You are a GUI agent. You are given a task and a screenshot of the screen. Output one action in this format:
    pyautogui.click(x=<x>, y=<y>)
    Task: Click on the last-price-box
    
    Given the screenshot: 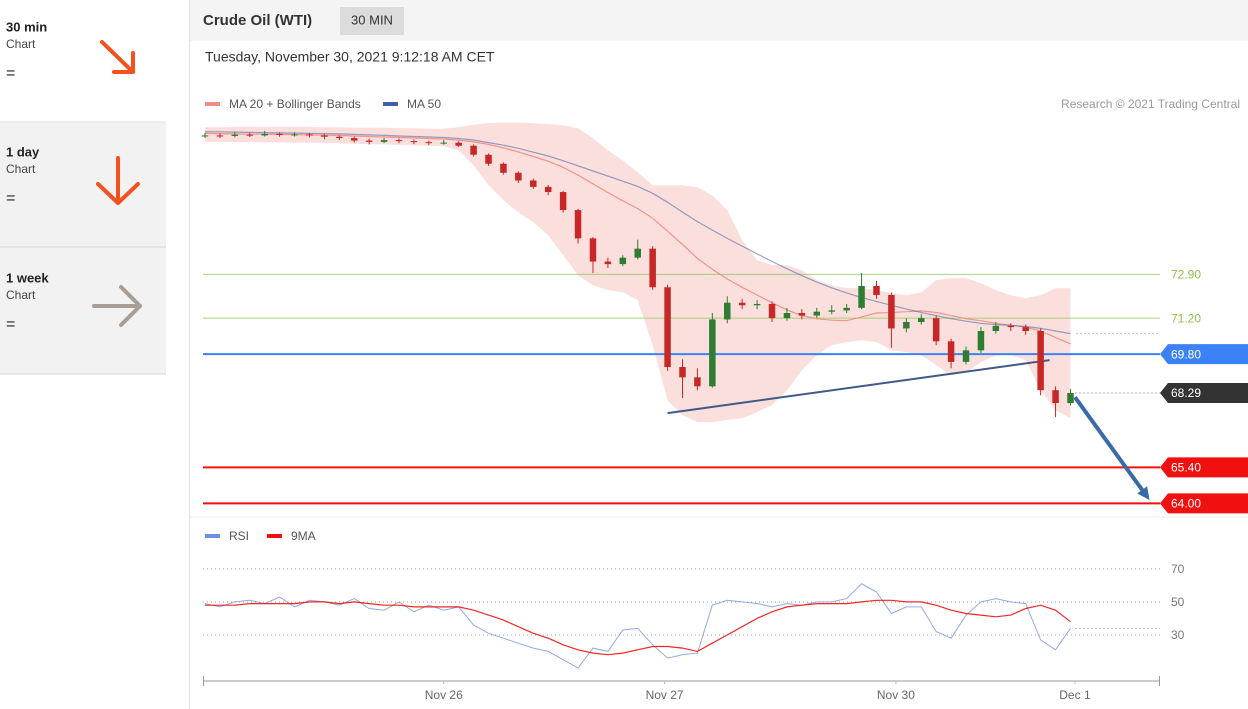 What is the action you would take?
    pyautogui.click(x=1204, y=393)
    